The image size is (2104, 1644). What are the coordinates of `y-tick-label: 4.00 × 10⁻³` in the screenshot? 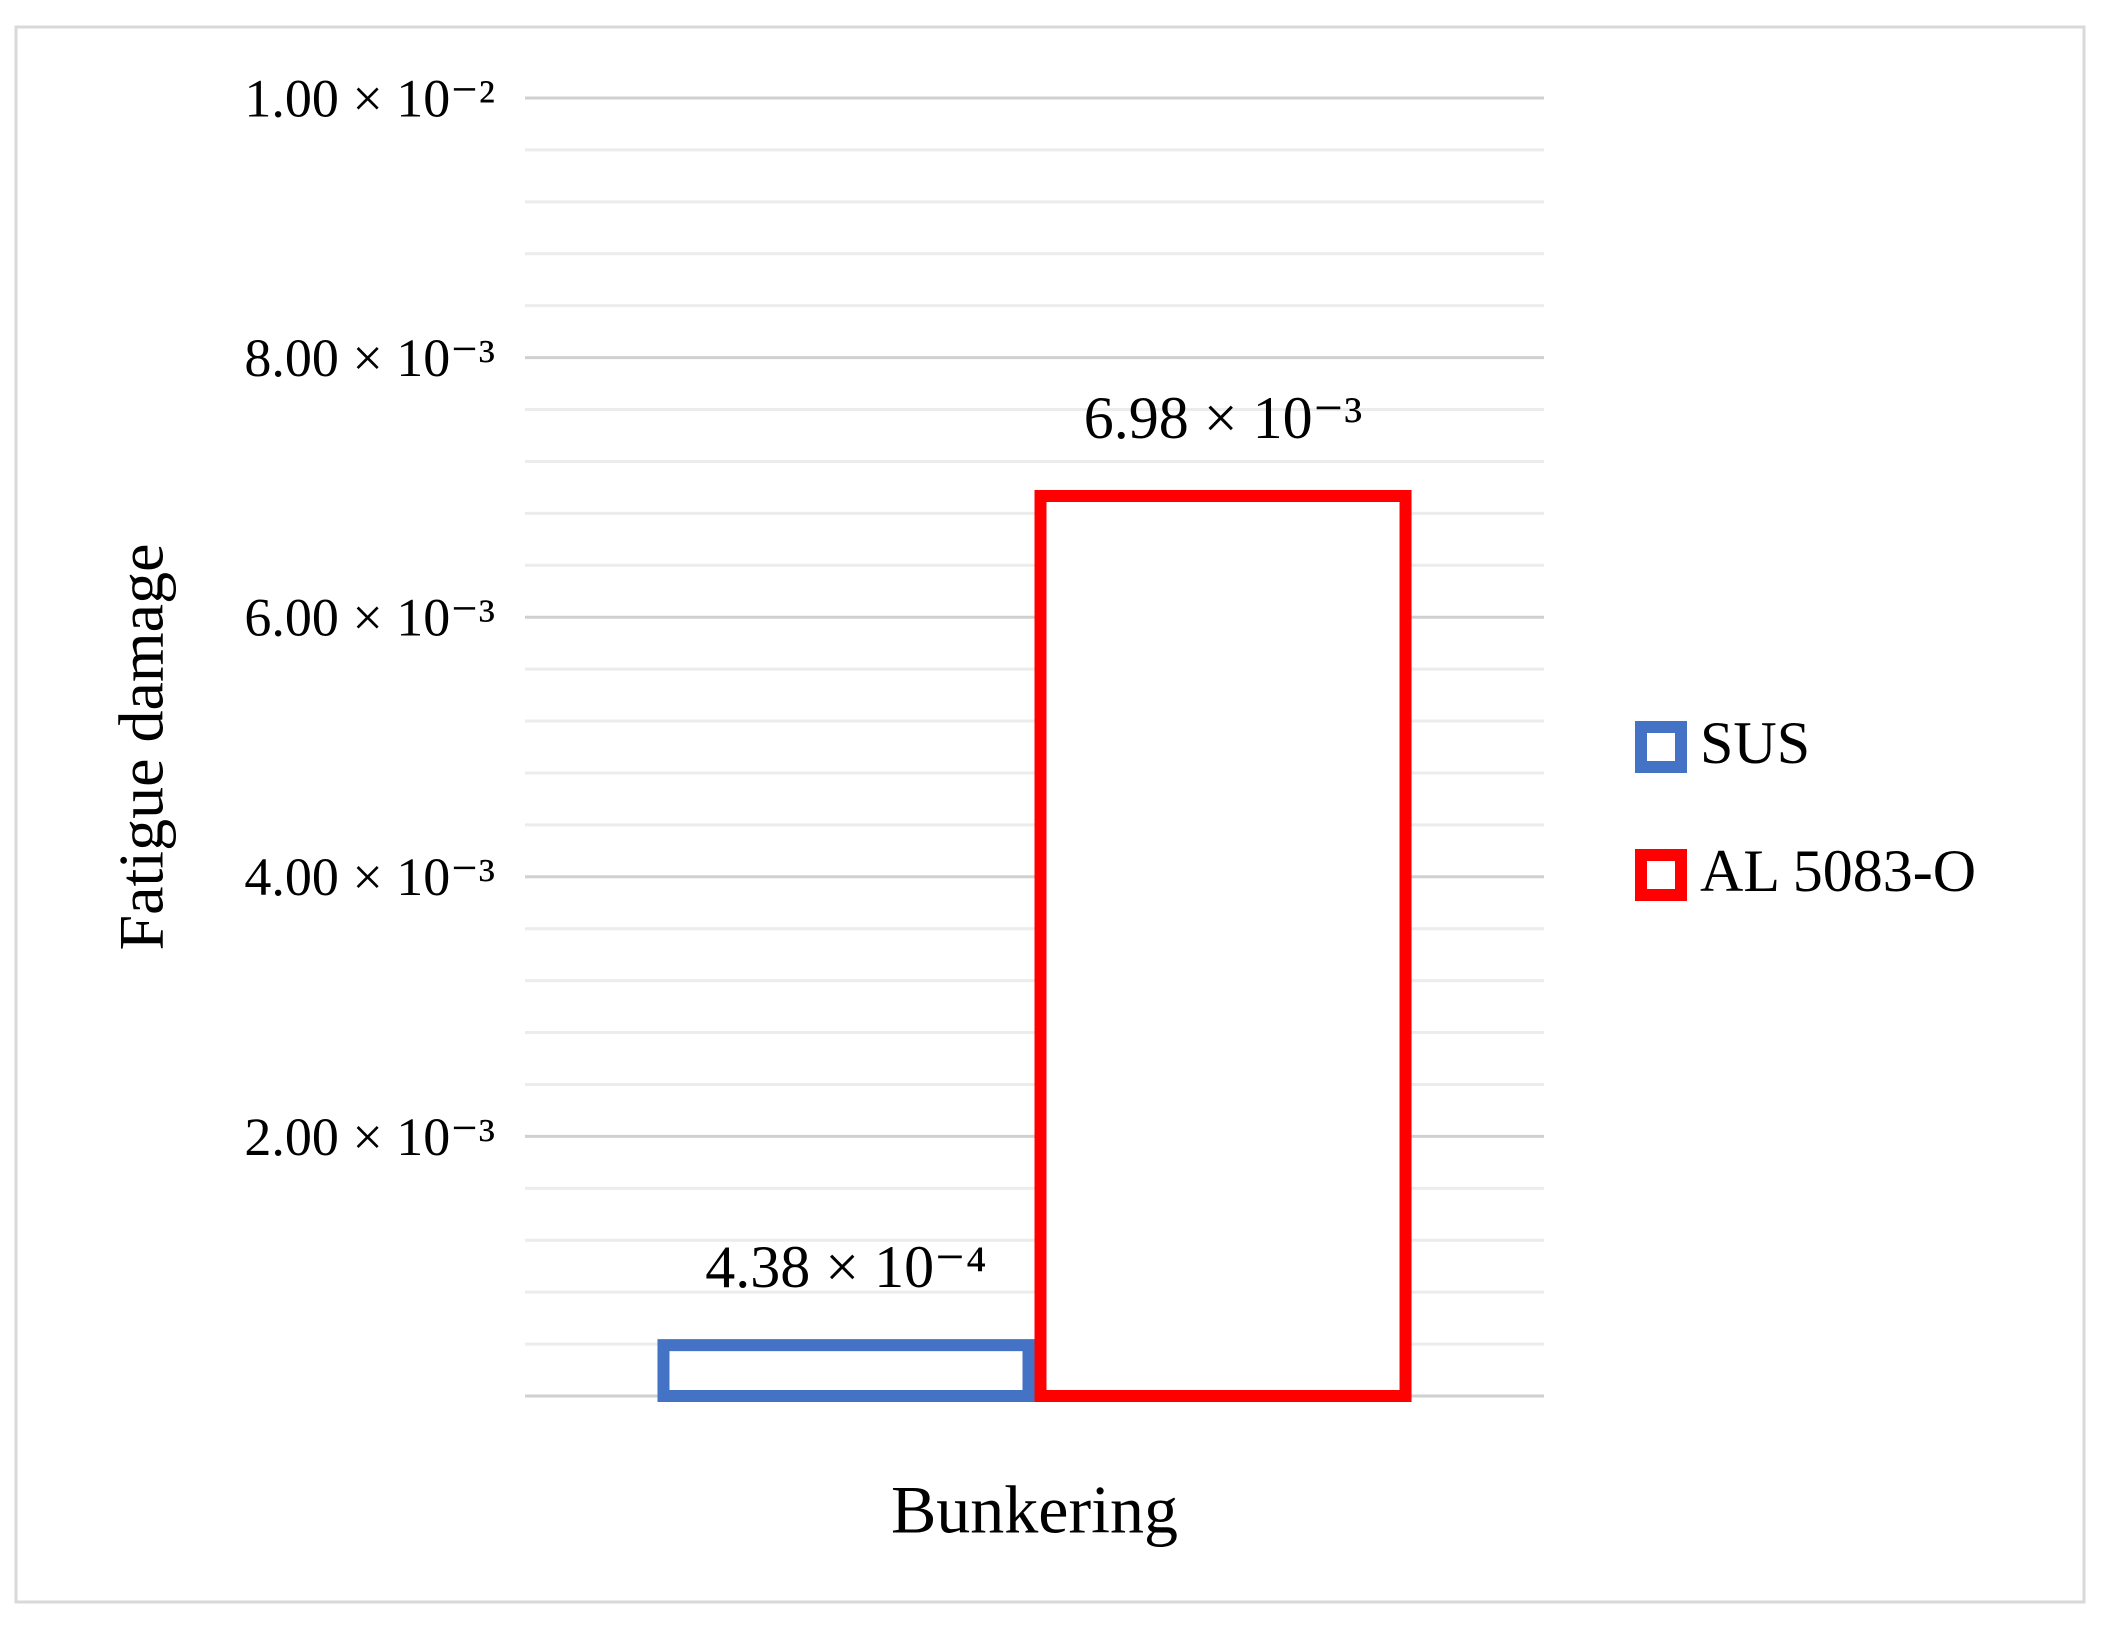 It's located at (369, 877).